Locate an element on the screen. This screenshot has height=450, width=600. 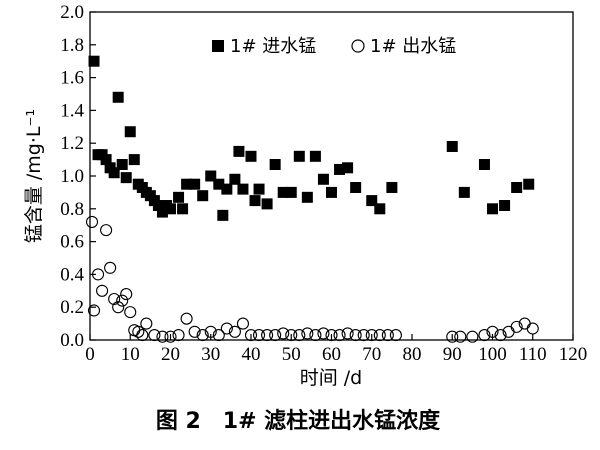
x-tick-label: 120 is located at coordinates (573, 354).